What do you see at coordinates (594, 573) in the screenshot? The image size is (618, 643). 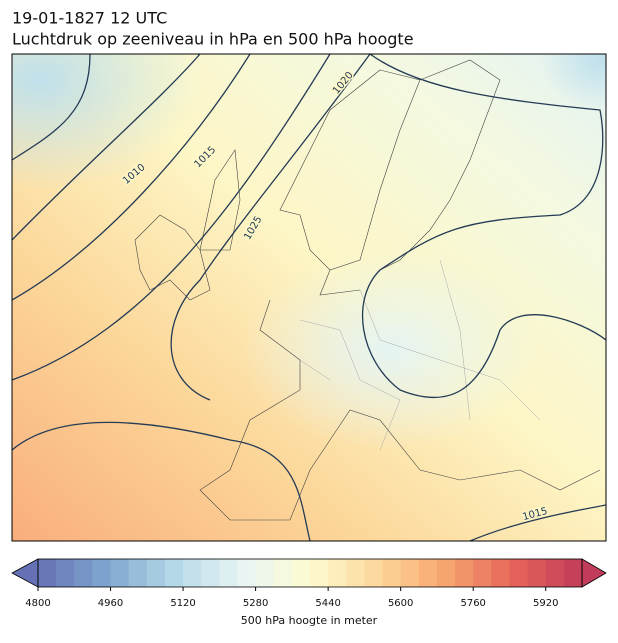 I see `colorbar-extend-high` at bounding box center [594, 573].